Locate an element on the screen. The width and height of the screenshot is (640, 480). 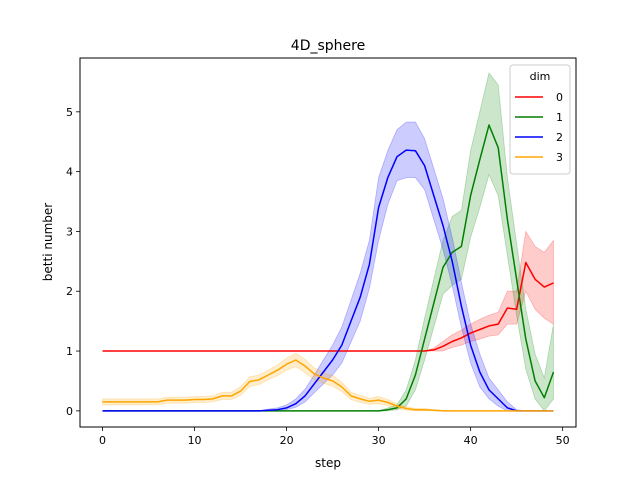
chart-title: 4D_sphere is located at coordinates (328, 46).